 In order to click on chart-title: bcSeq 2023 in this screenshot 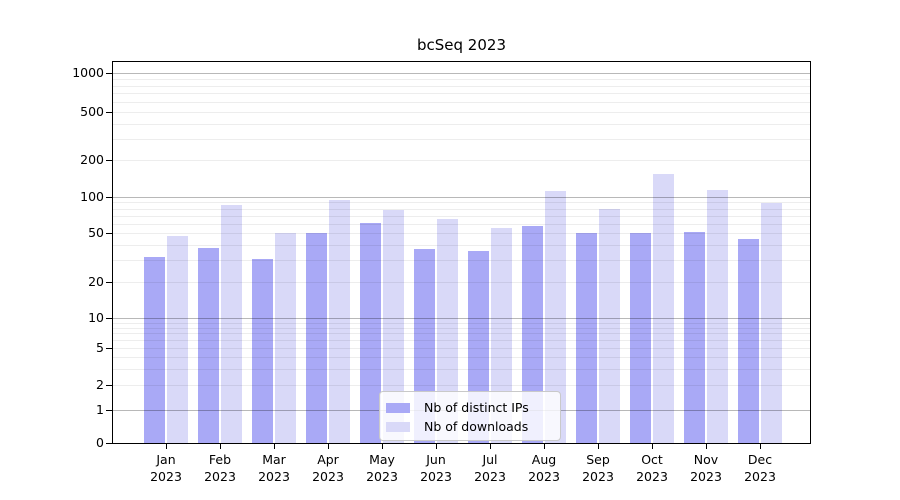, I will do `click(461, 45)`.